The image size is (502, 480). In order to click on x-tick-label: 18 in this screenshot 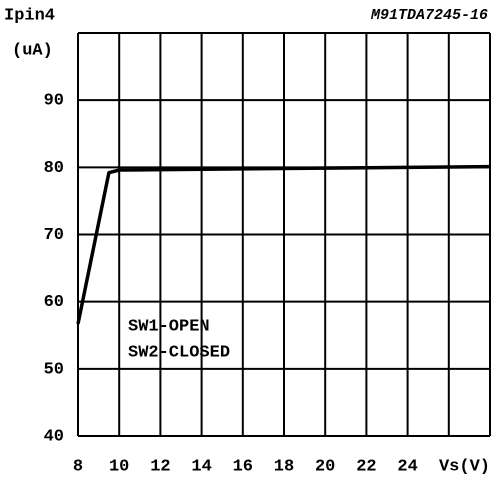, I will do `click(284, 466)`.